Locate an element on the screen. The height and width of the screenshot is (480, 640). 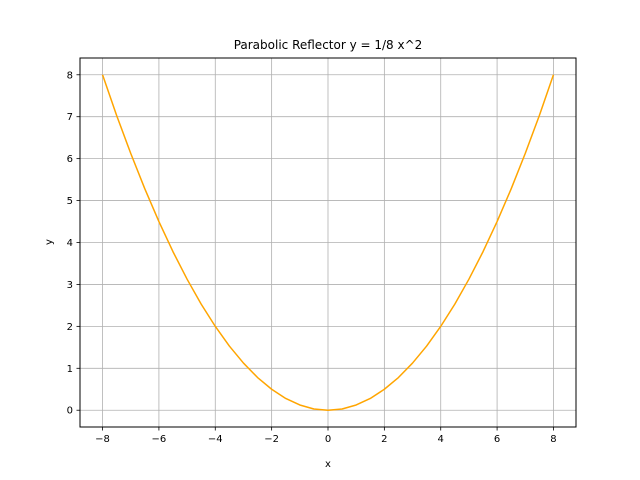
y-tick-label: 8 is located at coordinates (70, 75).